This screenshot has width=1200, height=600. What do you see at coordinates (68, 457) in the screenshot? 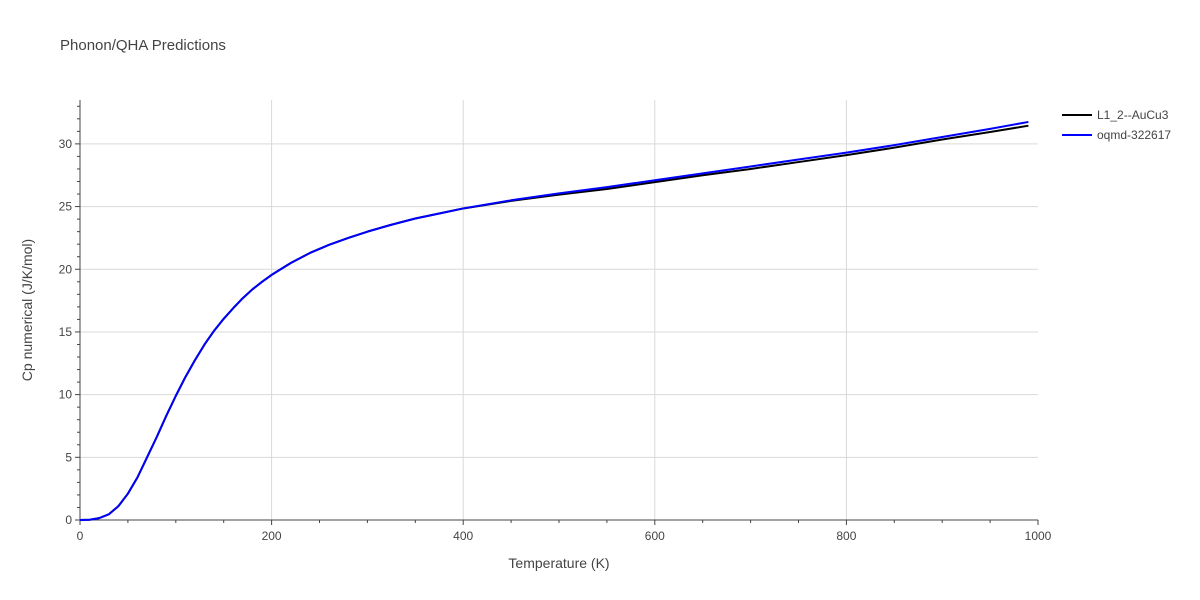
I see `y-tick-label: 5` at bounding box center [68, 457].